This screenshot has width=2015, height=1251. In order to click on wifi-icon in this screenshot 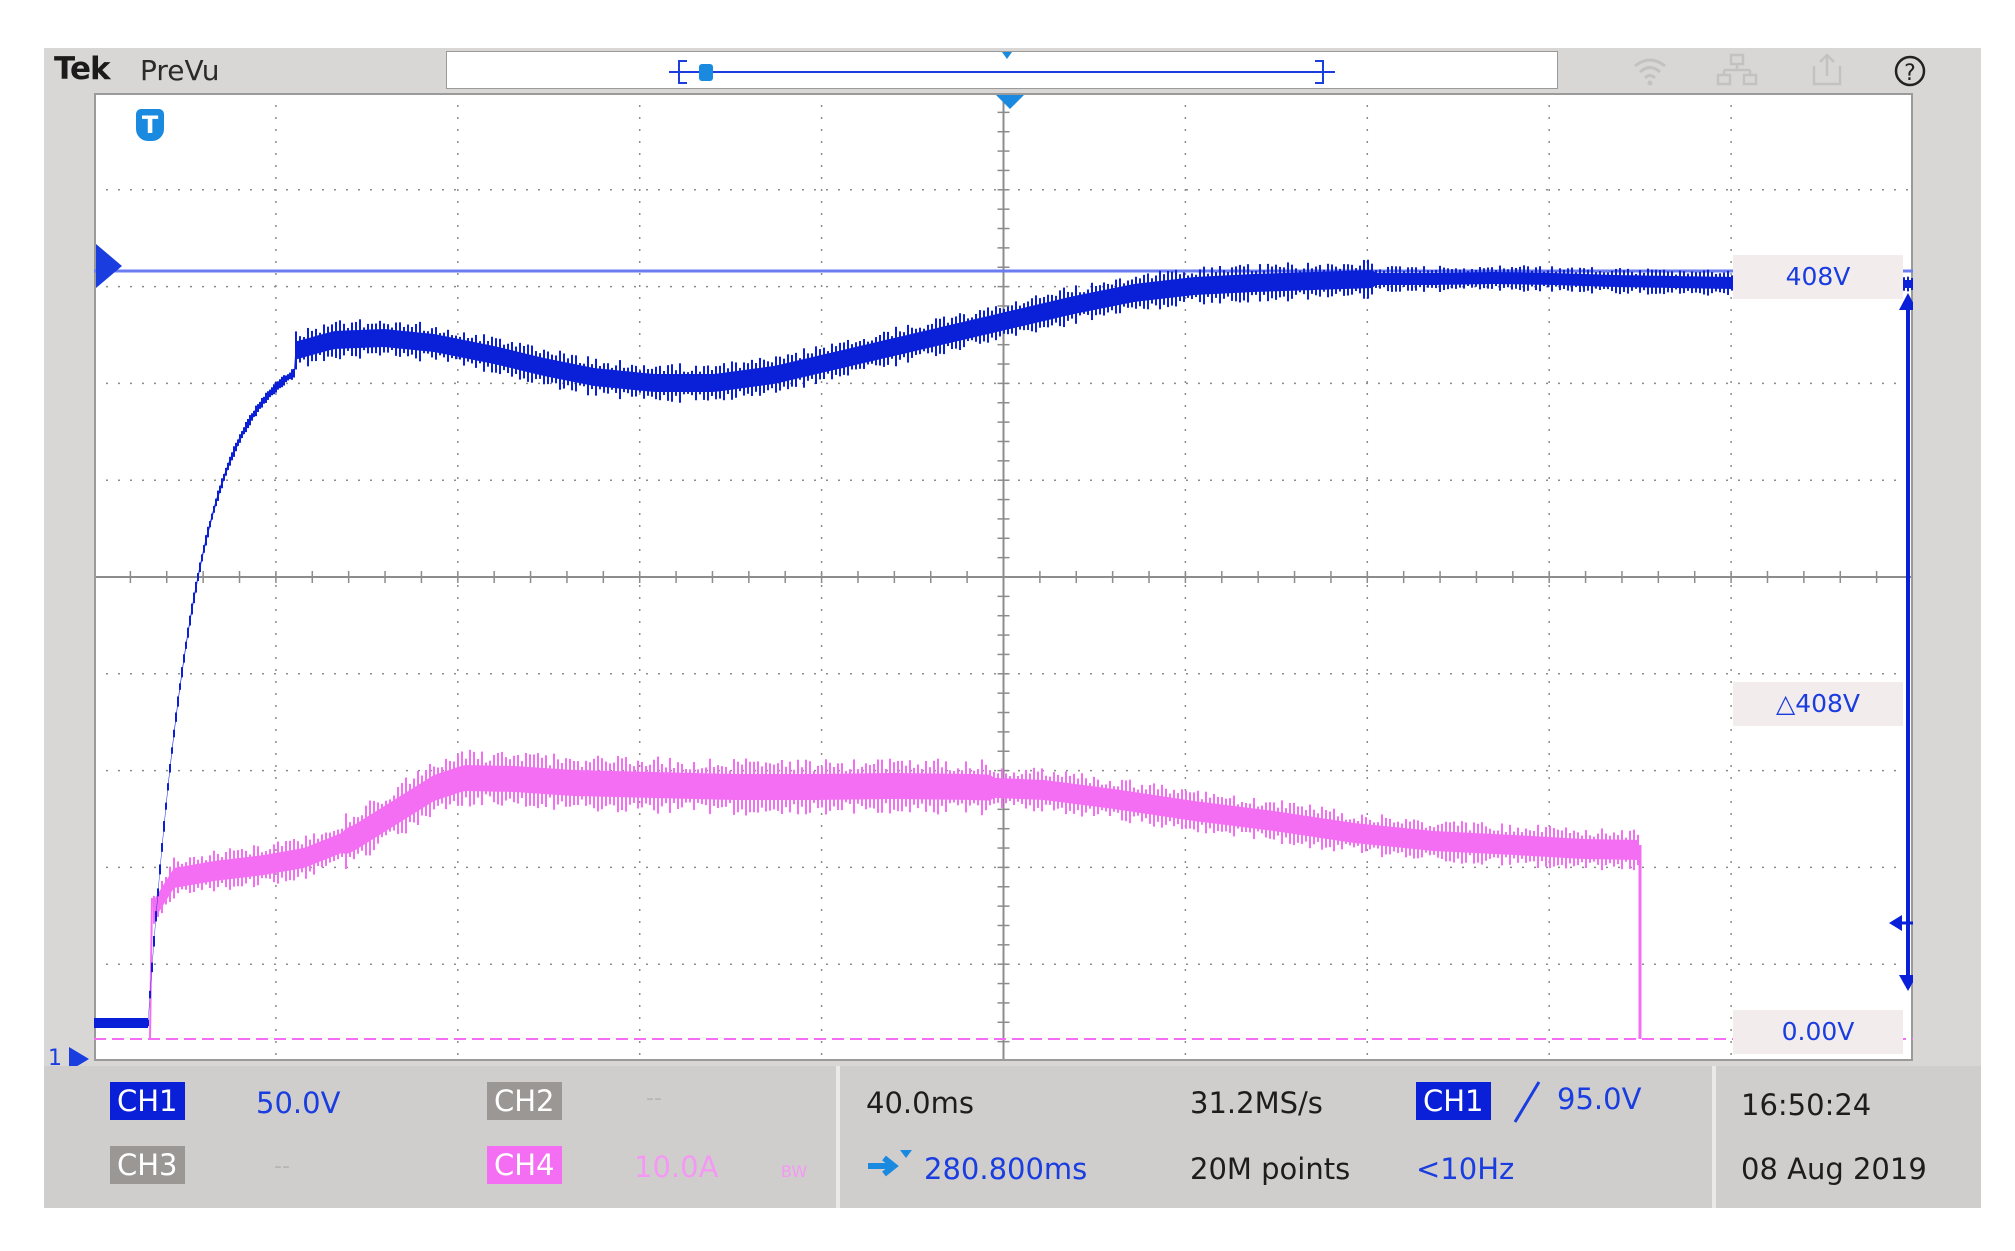, I will do `click(1650, 70)`.